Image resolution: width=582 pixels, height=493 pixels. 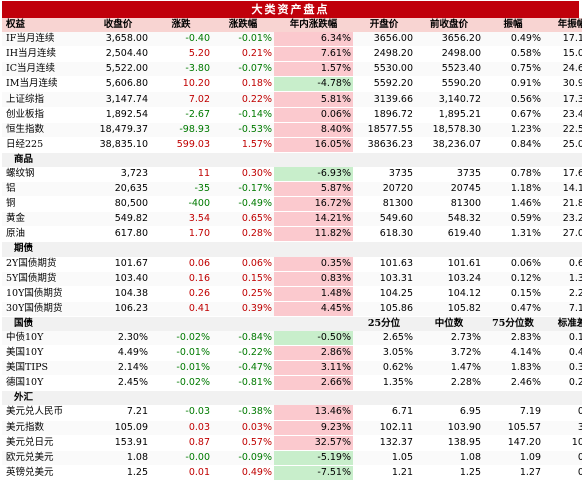 What do you see at coordinates (562, 443) in the screenshot?
I see `cell-std-dev: 10.44` at bounding box center [562, 443].